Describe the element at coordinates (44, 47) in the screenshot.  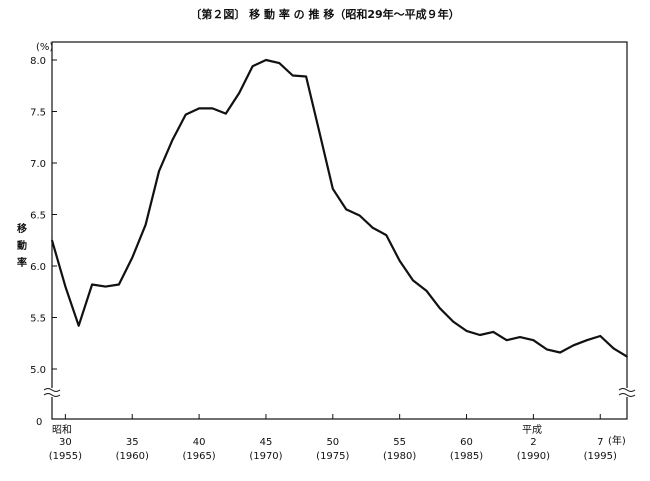
I see `y-axis-unit: (%)` at that location.